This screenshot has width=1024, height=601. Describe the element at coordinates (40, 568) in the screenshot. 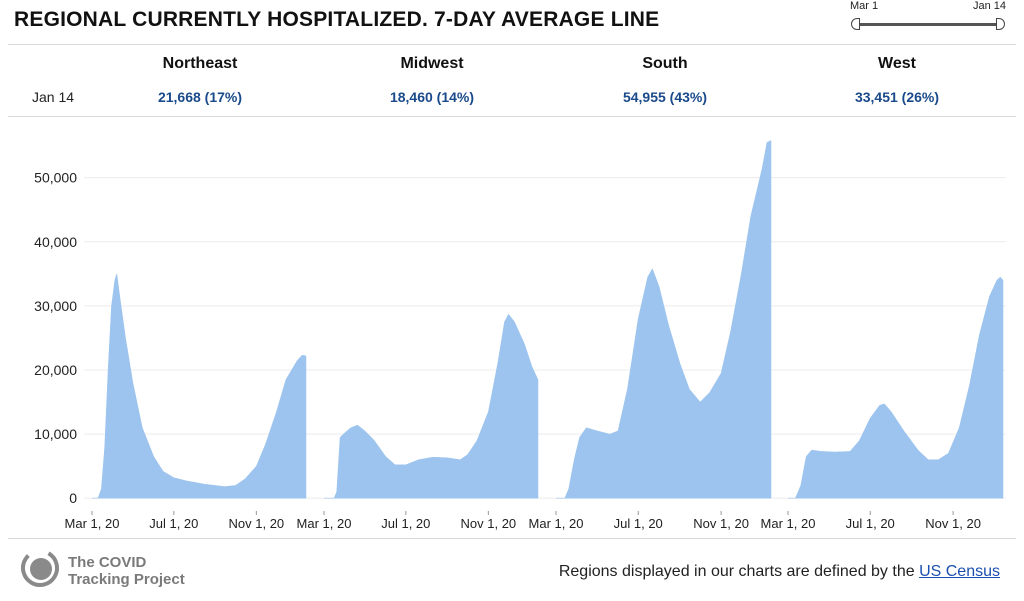

I see `covid-tracking-project-logo` at that location.